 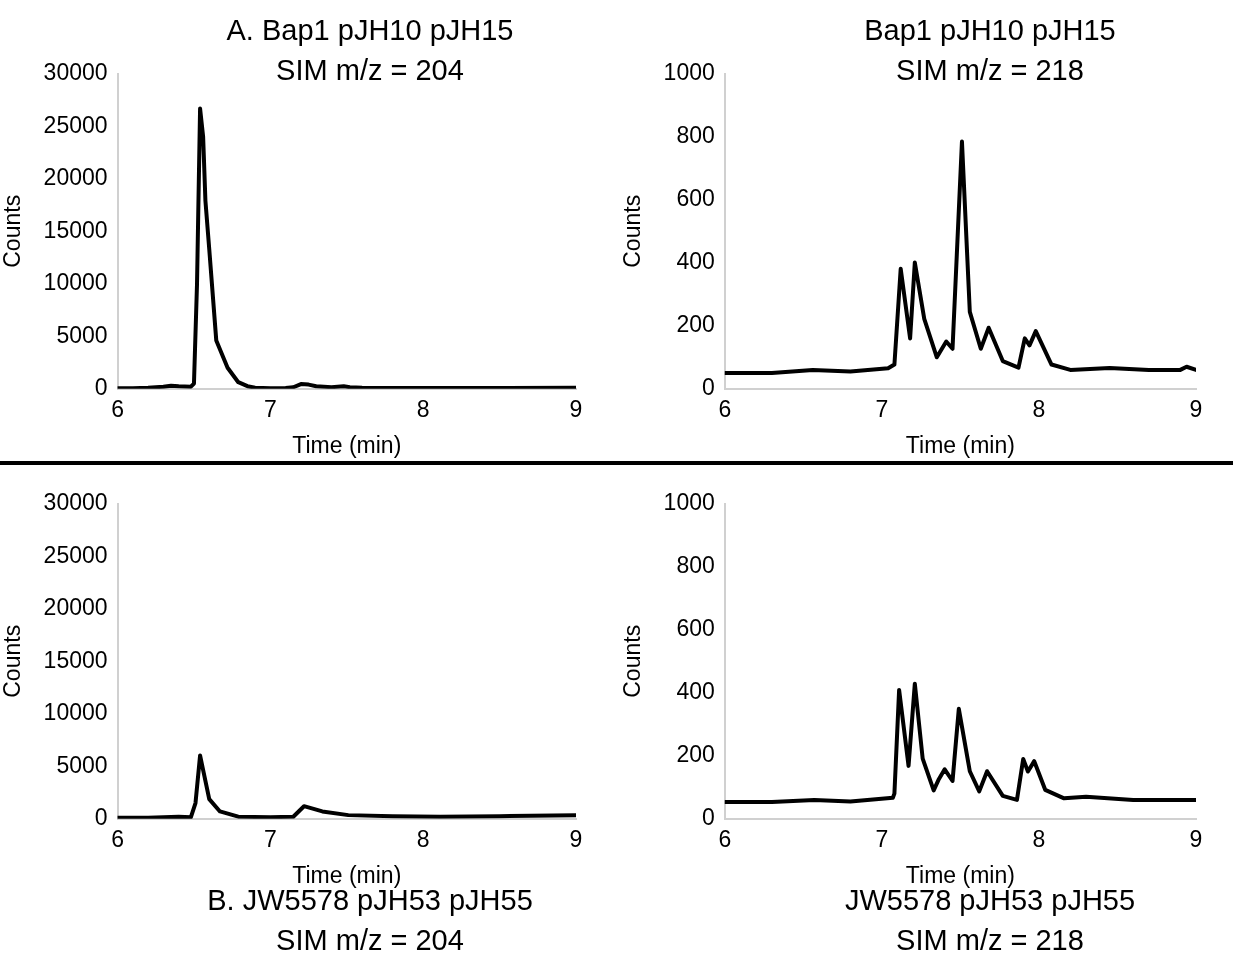 What do you see at coordinates (990, 70) in the screenshot?
I see `chart-subtitle: SIM m/z = 218` at bounding box center [990, 70].